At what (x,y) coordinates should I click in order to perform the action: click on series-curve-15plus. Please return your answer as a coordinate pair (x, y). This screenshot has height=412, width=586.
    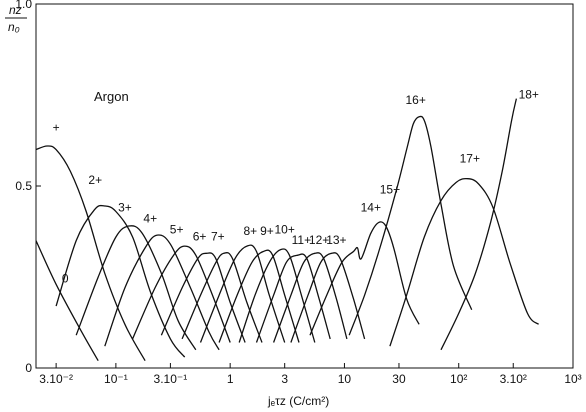
    Looking at the image, I should click on (410, 225).